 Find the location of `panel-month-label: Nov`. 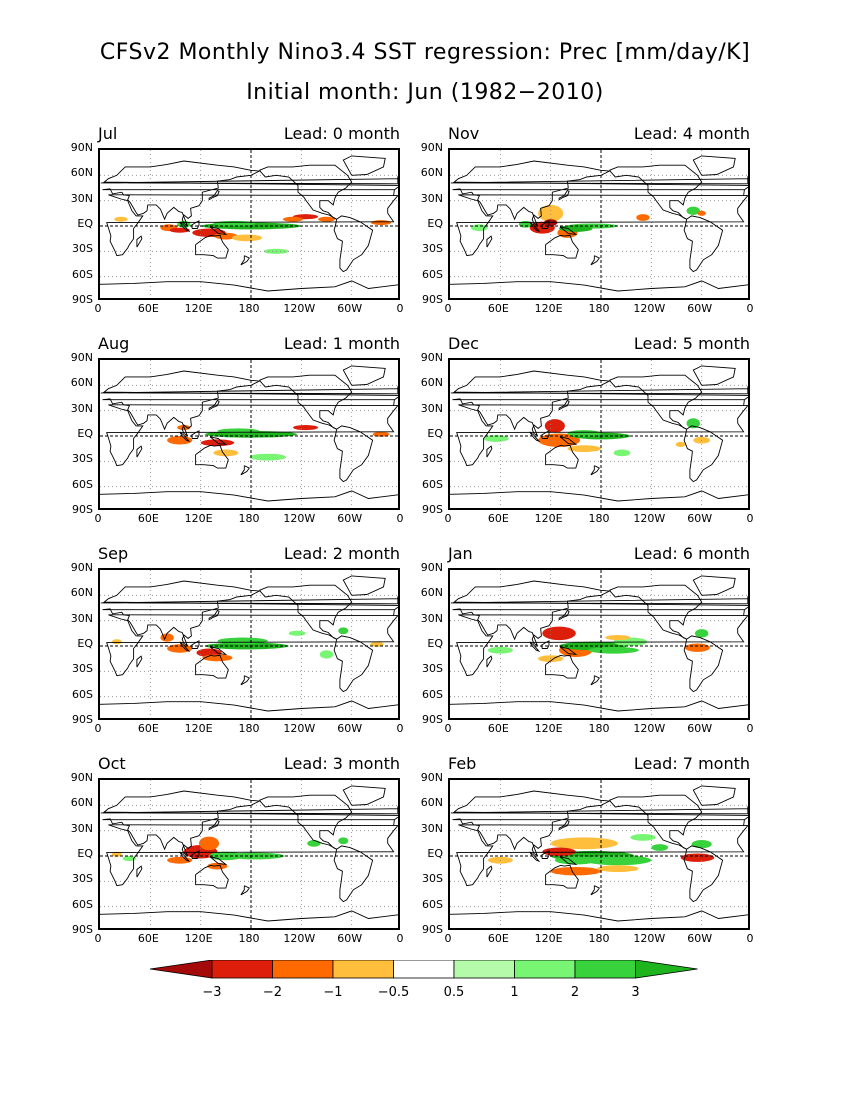

panel-month-label: Nov is located at coordinates (464, 133).